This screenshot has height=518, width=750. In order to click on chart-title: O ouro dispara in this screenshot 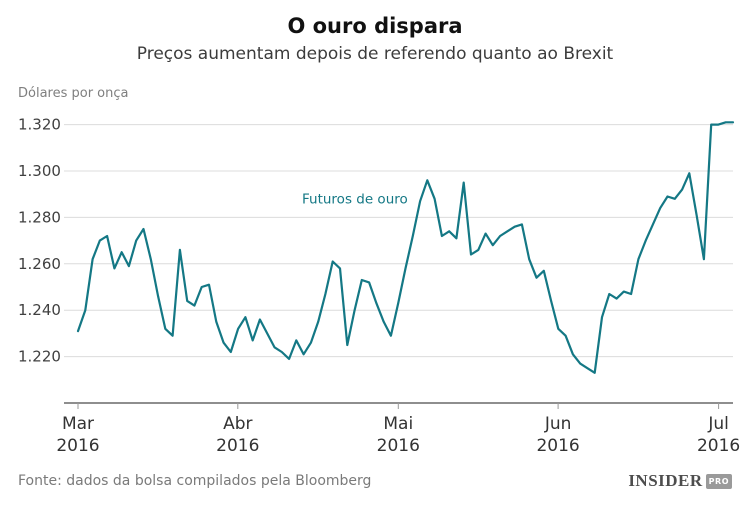, I will do `click(375, 26)`.